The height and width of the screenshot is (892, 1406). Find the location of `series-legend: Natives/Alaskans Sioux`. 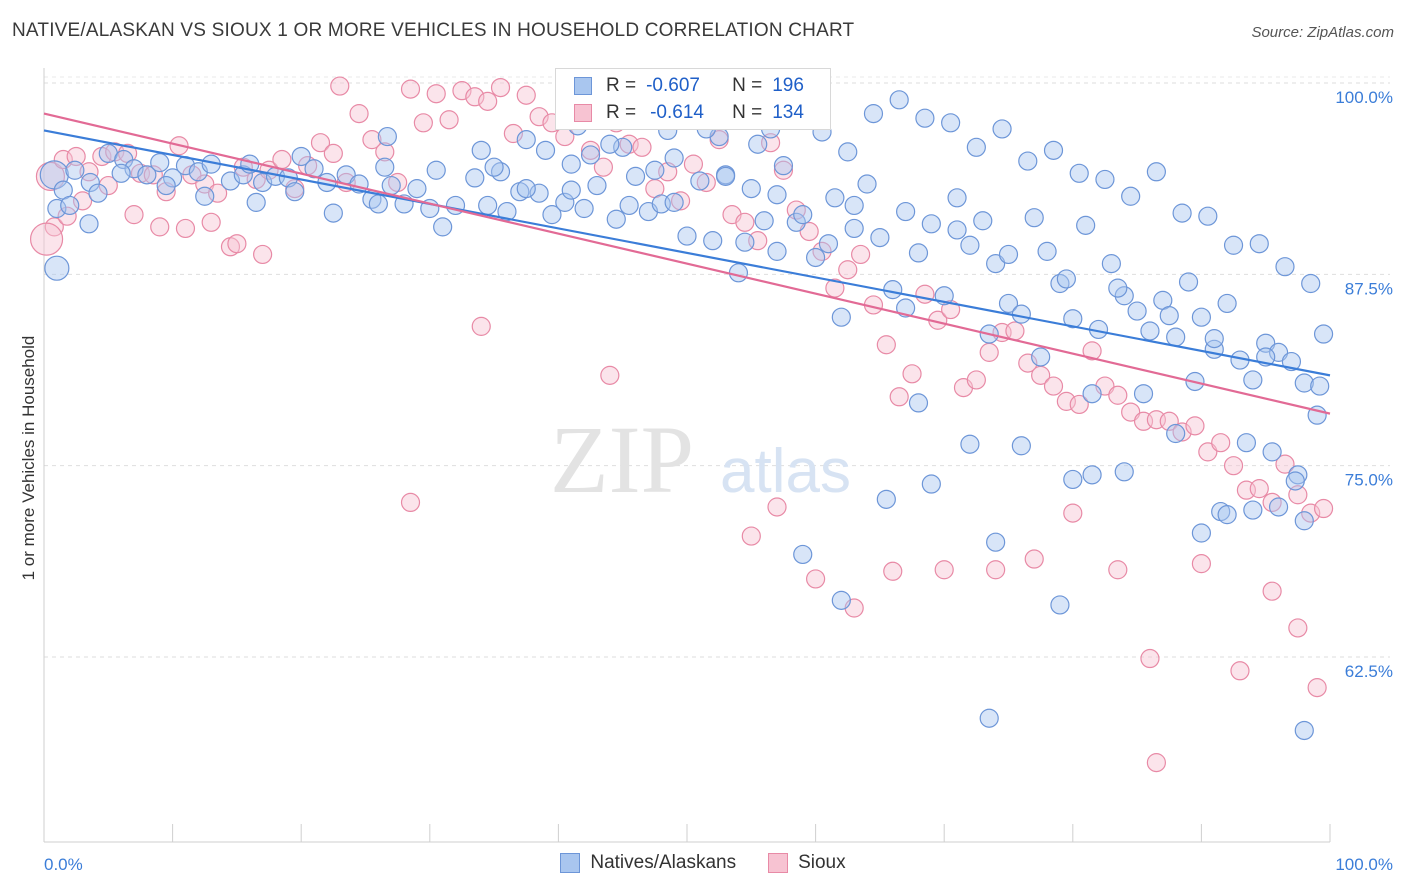

series-legend: Natives/Alaskans Sioux is located at coordinates (703, 863).